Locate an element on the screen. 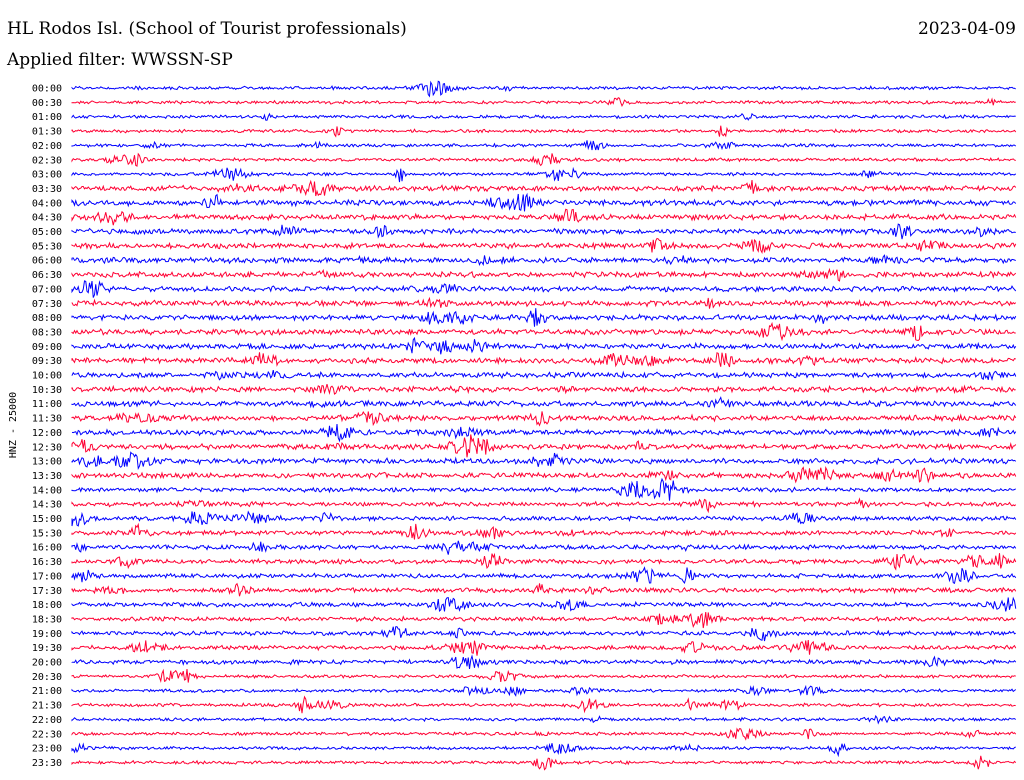 The height and width of the screenshot is (780, 1024). row-time-label: 12:00 is located at coordinates (47, 433).